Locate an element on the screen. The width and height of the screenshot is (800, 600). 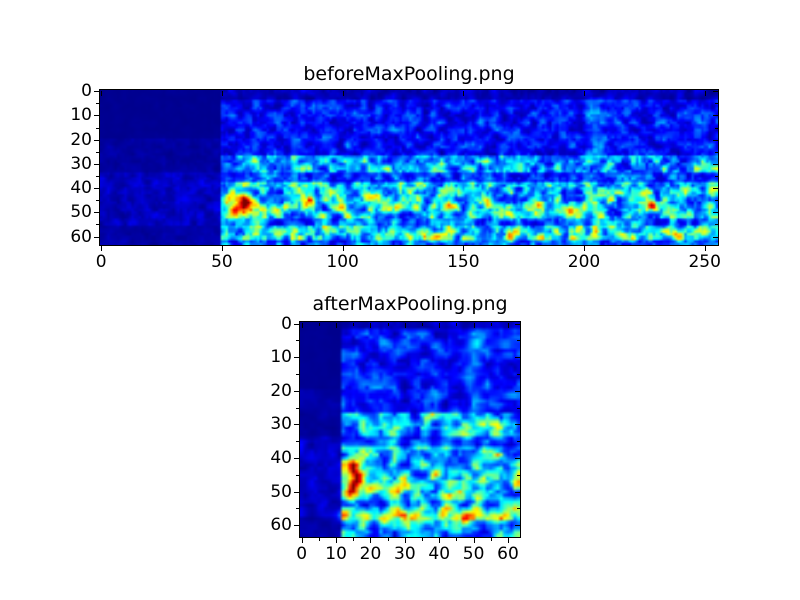
axes-after is located at coordinates (410, 429).